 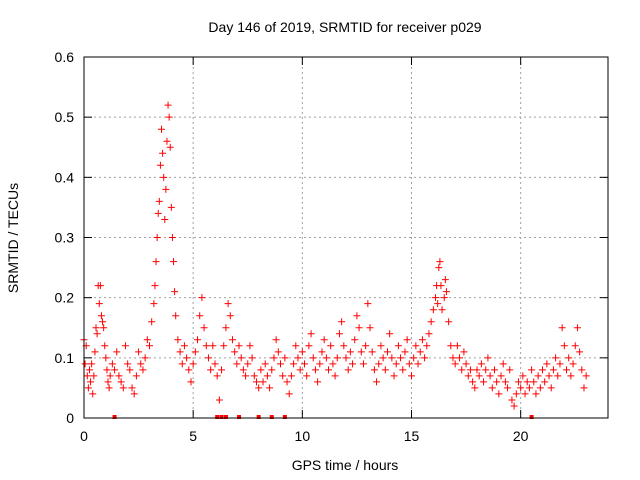 What do you see at coordinates (521, 436) in the screenshot?
I see `x-tick-label: 20` at bounding box center [521, 436].